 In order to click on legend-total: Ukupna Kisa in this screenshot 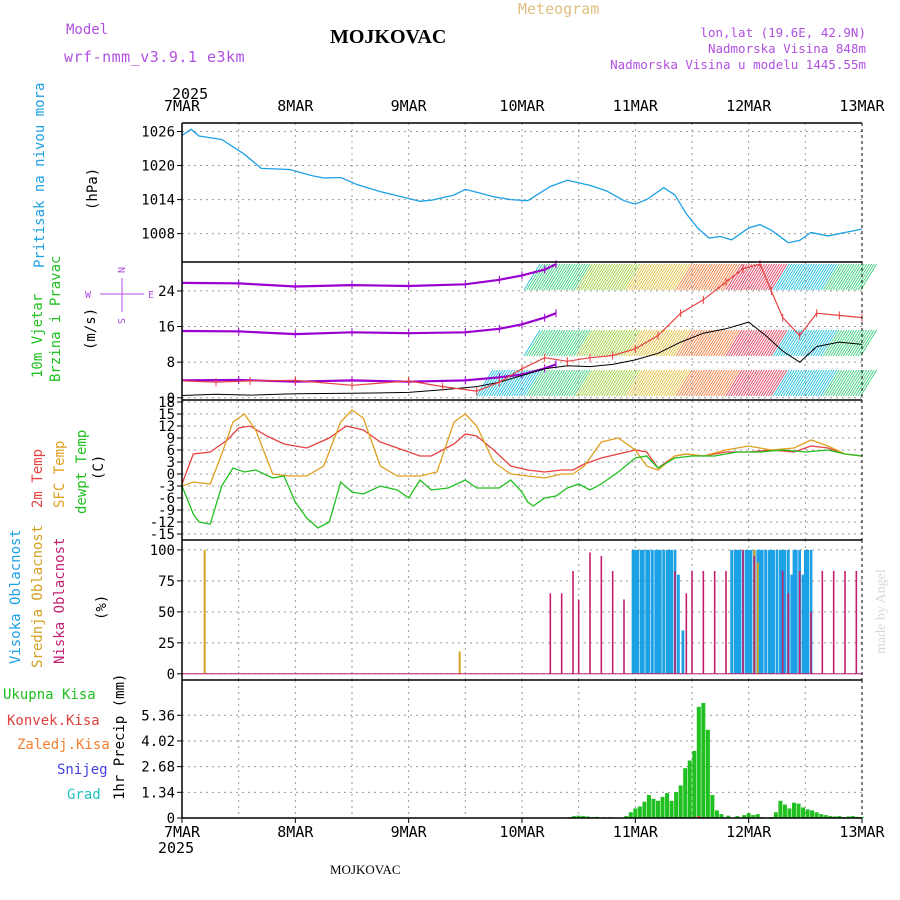, I will do `click(49, 695)`.